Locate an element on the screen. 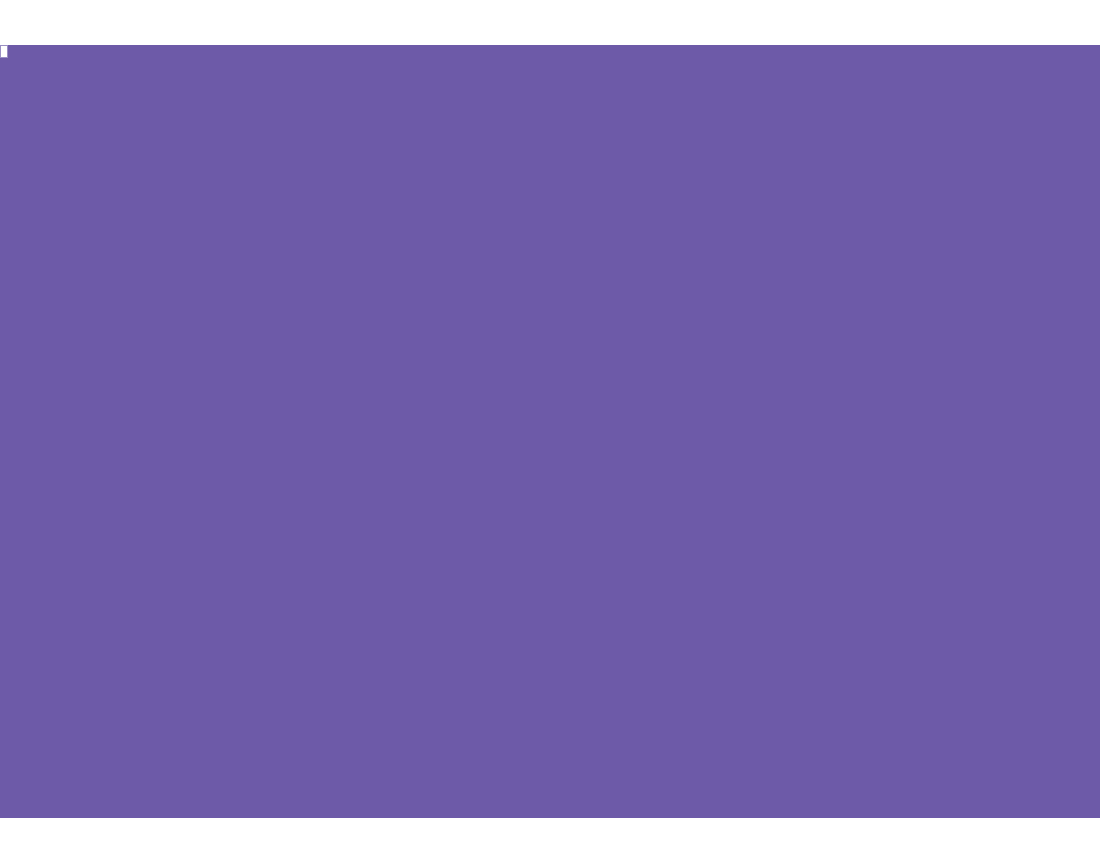 This screenshot has width=1100, height=850. colorbar-tick-labels is located at coordinates (550, 826).